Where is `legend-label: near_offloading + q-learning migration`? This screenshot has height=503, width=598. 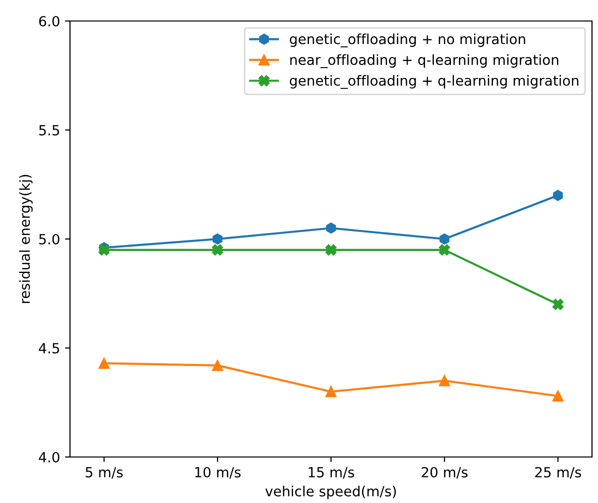 legend-label: near_offloading + q-learning migration is located at coordinates (424, 61).